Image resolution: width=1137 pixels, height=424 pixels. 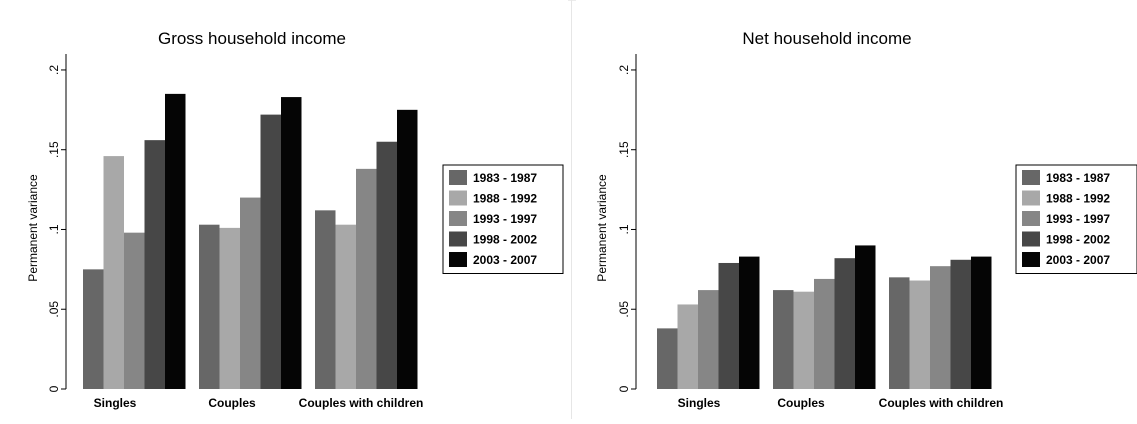 I want to click on panel-divider, so click(x=571, y=209).